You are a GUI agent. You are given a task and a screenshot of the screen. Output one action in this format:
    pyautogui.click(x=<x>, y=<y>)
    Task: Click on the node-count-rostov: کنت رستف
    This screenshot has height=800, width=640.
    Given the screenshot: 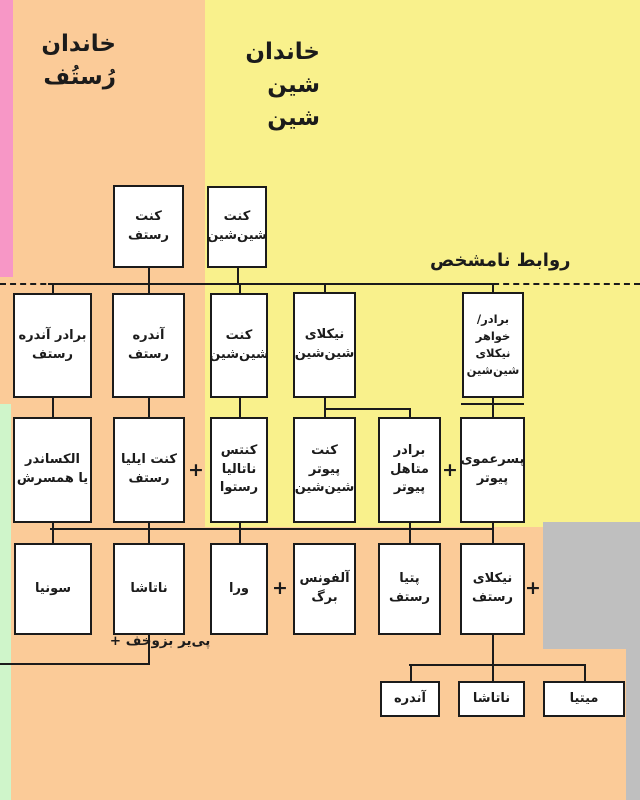 What is the action you would take?
    pyautogui.click(x=148, y=226)
    